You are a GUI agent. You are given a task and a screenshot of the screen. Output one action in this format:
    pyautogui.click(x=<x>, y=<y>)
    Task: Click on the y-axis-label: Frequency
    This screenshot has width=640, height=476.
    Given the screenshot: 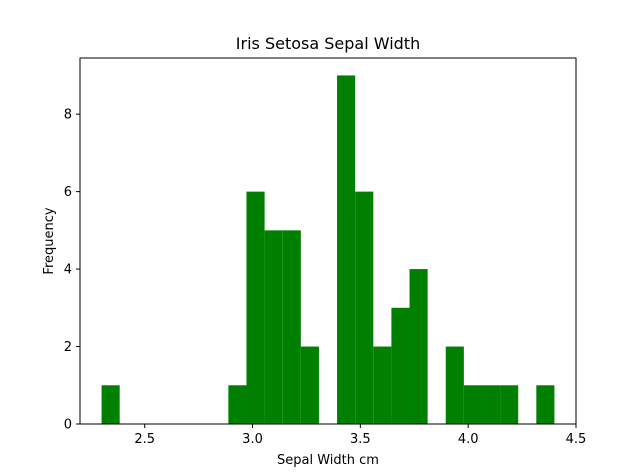 What is the action you would take?
    pyautogui.click(x=49, y=240)
    